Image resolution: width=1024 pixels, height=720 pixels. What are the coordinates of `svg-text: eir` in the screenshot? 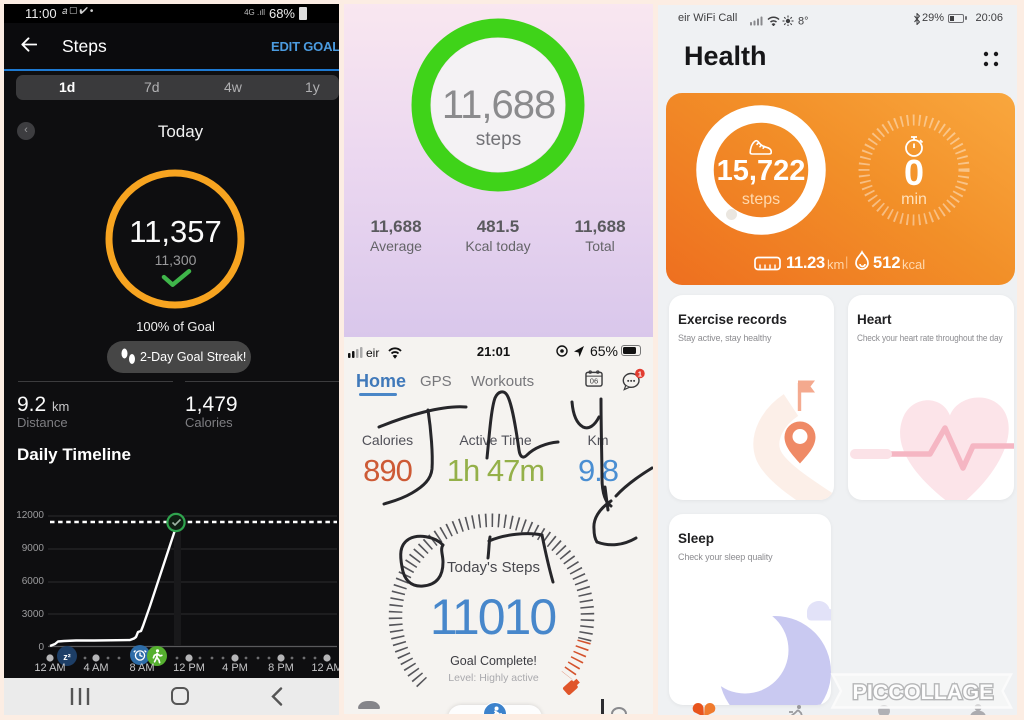 It's located at (372, 352).